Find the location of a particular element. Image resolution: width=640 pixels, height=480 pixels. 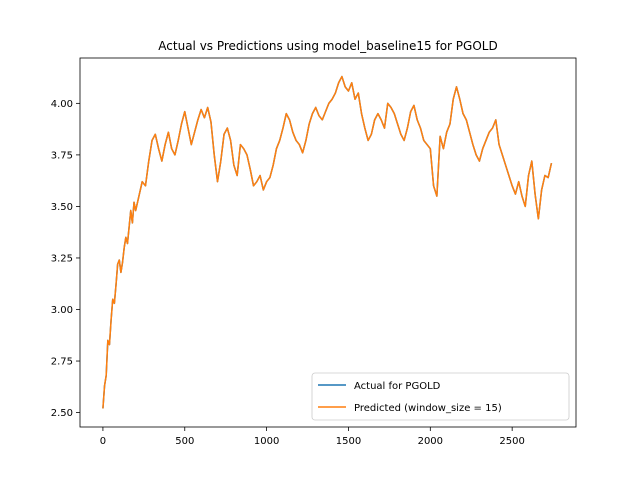

x-tick-label: 0 is located at coordinates (103, 441).